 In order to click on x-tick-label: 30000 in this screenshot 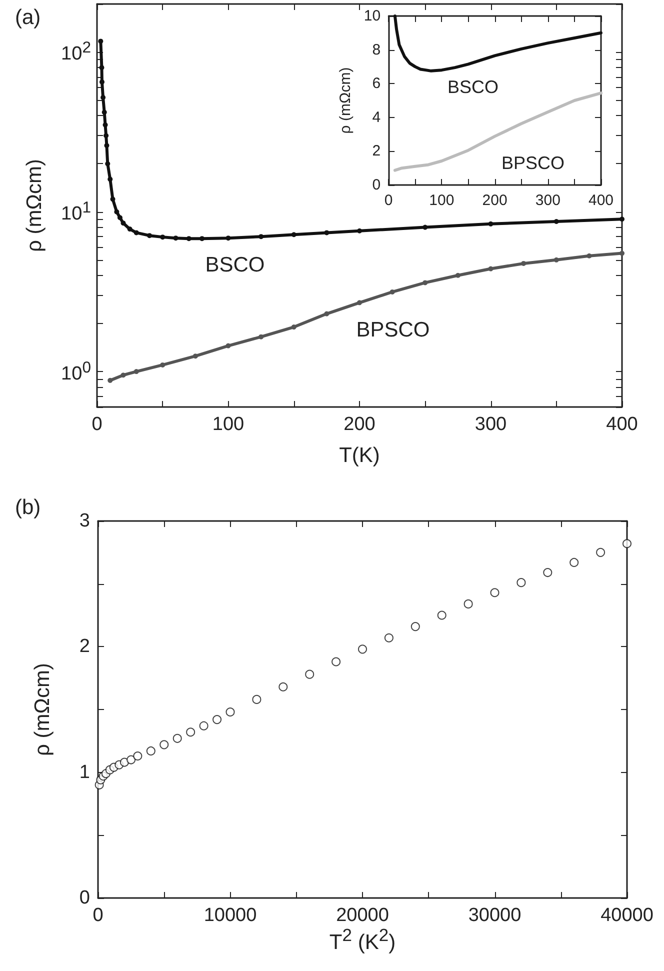, I will do `click(495, 915)`.